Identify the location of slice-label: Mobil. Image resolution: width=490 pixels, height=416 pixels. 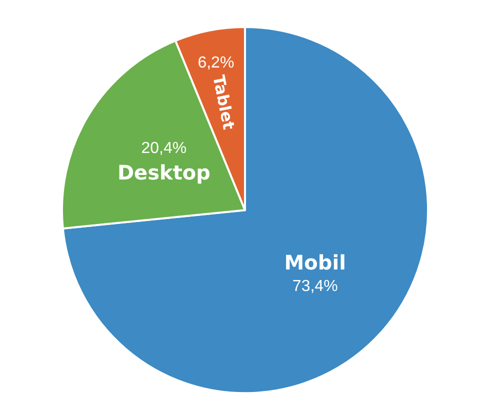
(315, 262).